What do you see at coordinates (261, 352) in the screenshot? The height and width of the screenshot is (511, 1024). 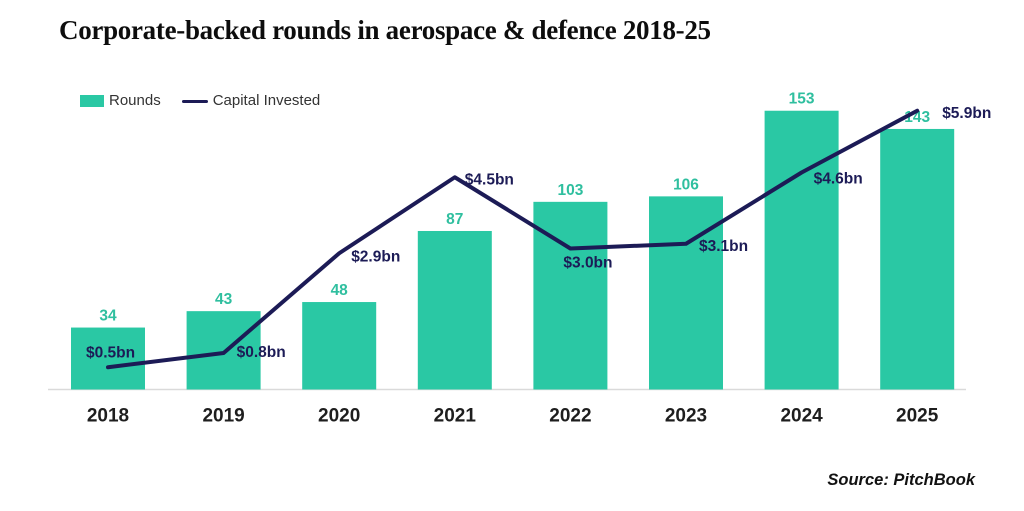 I see `capital-value-label-2019: $0.8bn` at bounding box center [261, 352].